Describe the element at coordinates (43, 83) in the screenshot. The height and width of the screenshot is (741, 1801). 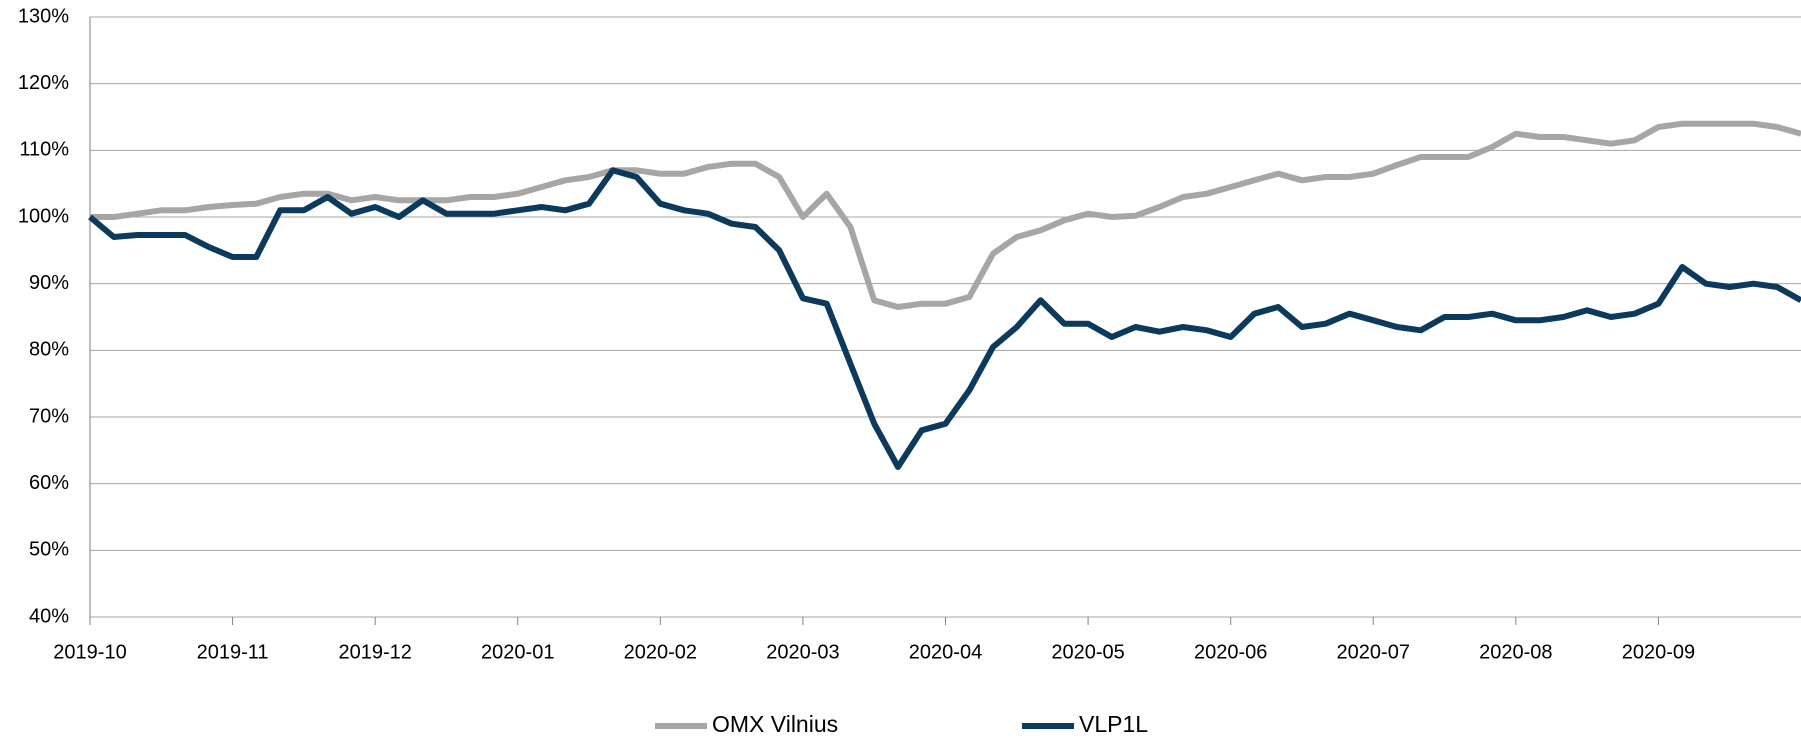
I see `y-tick-label: 120%` at that location.